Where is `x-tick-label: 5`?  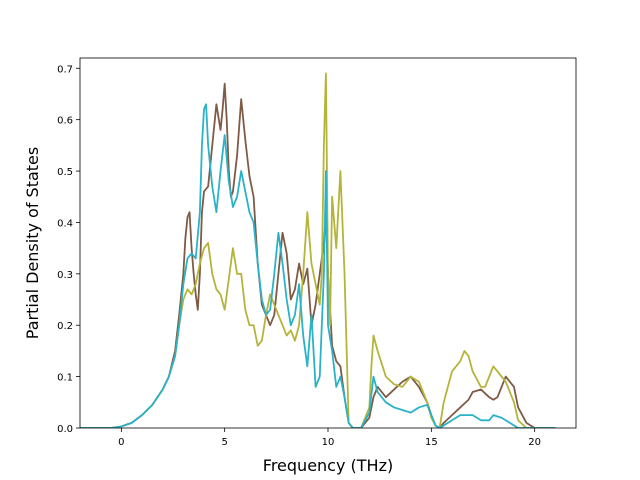 x-tick-label: 5 is located at coordinates (224, 442).